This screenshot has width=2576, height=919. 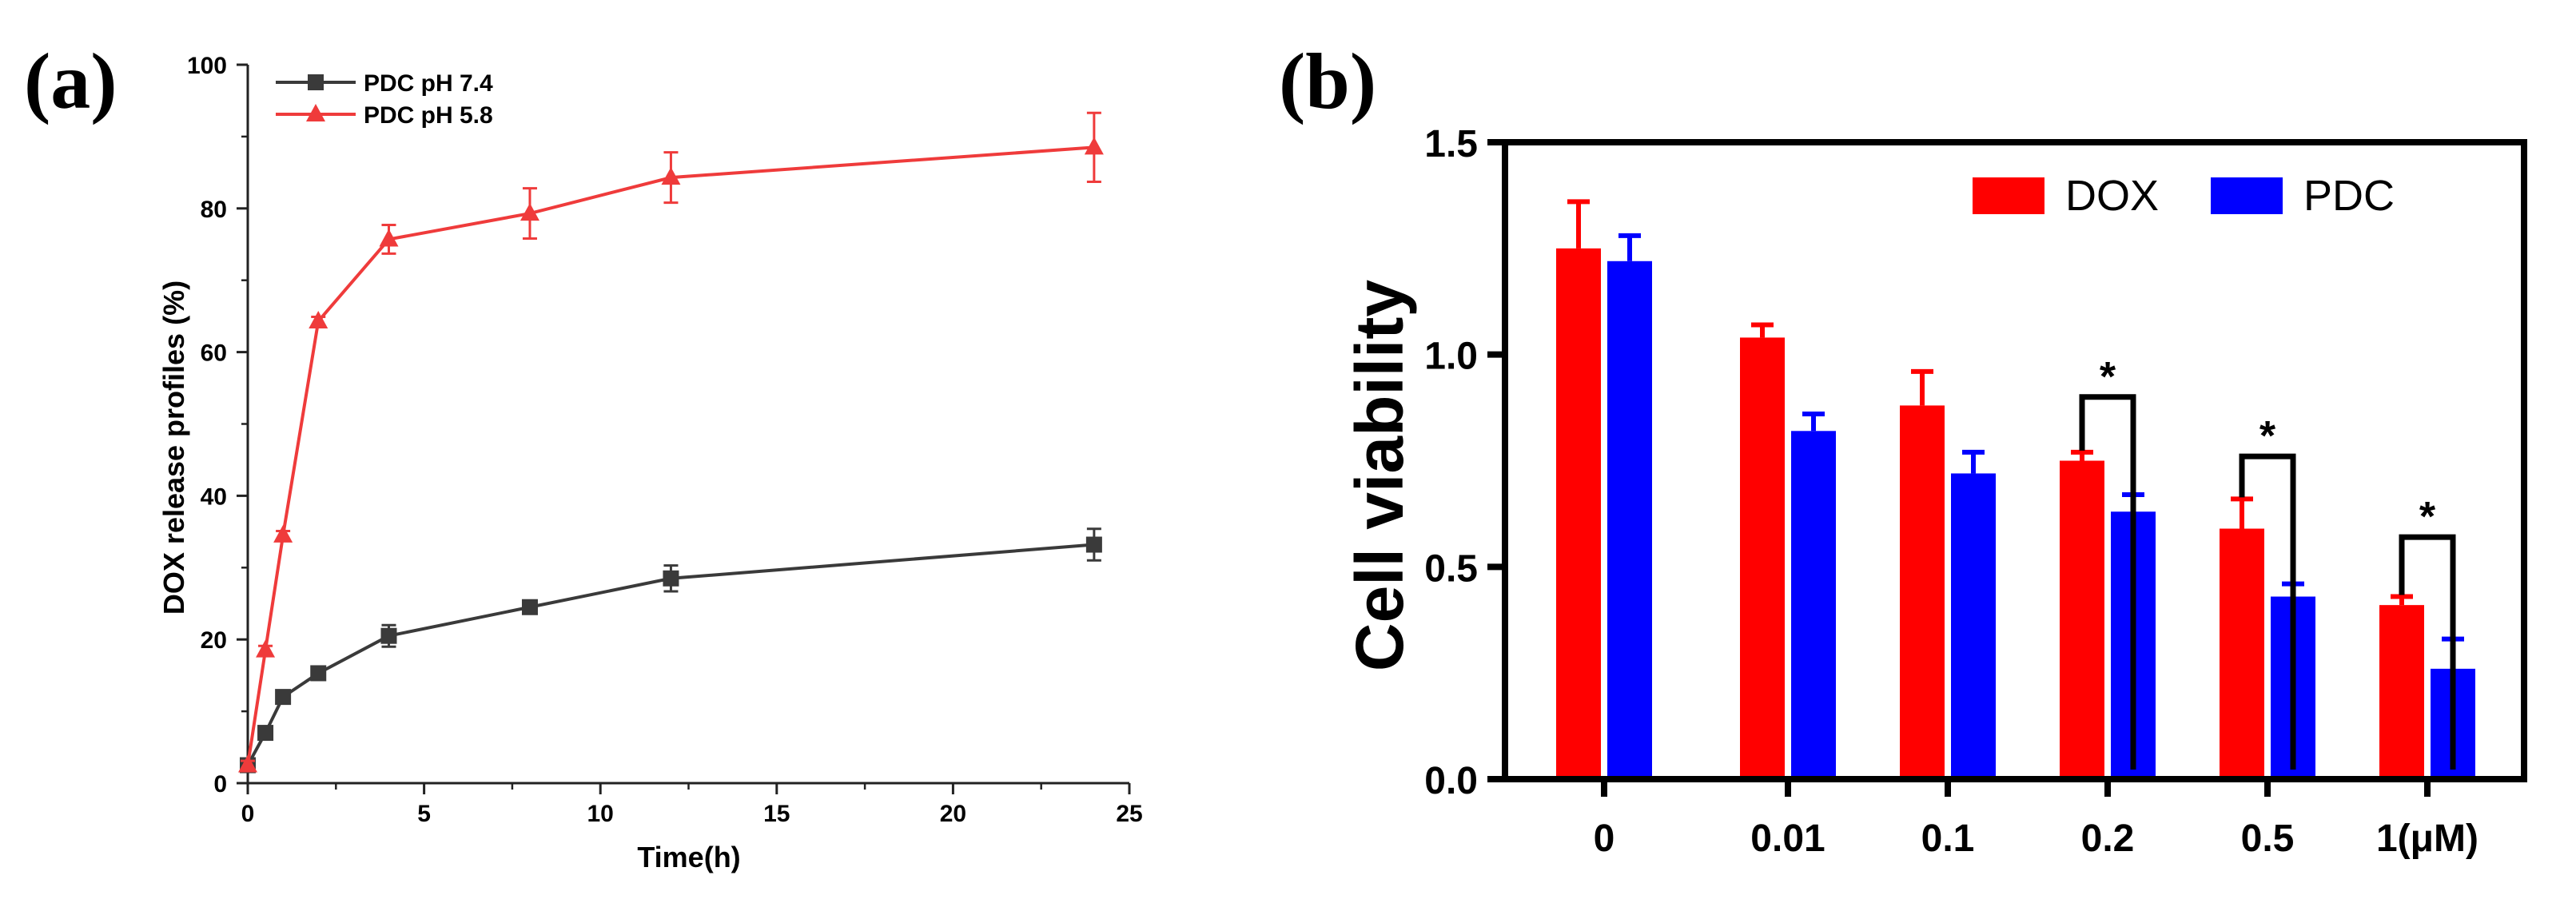 I want to click on panel-a-legend: PDC pH 7.4 PDC pH 5.8, so click(x=384, y=99).